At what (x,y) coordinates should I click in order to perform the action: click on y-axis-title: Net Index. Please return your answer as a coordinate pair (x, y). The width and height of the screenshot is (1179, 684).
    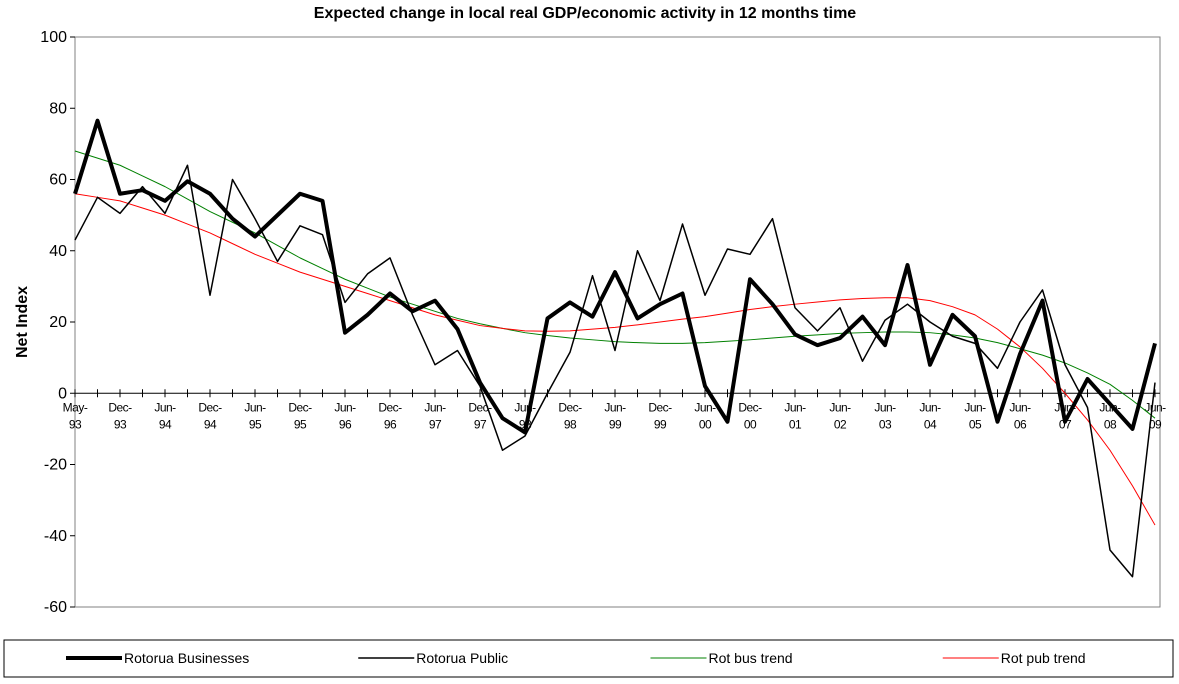
    Looking at the image, I should click on (22, 322).